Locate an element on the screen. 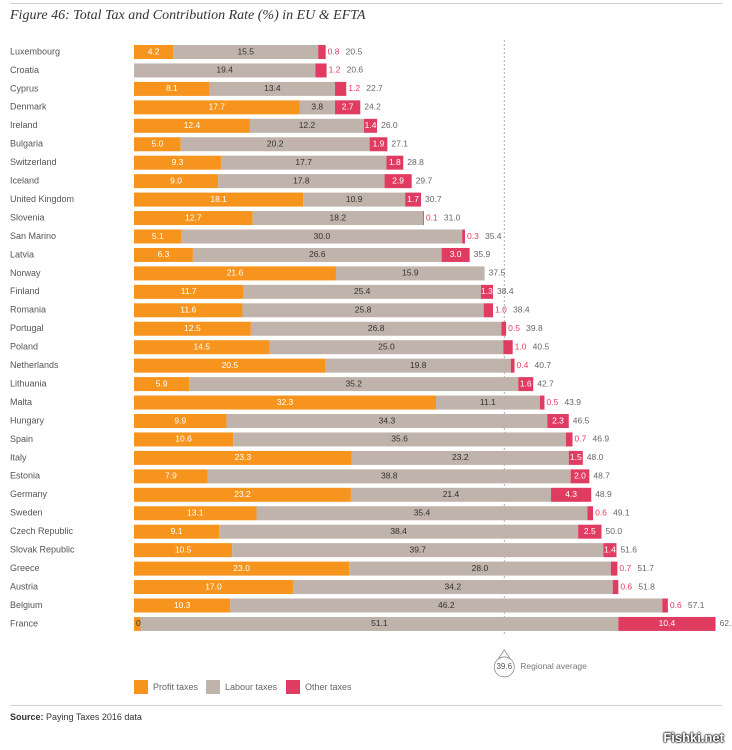 Image resolution: width=732 pixels, height=750 pixels. data-label-profit-austria: 17.0 is located at coordinates (213, 586).